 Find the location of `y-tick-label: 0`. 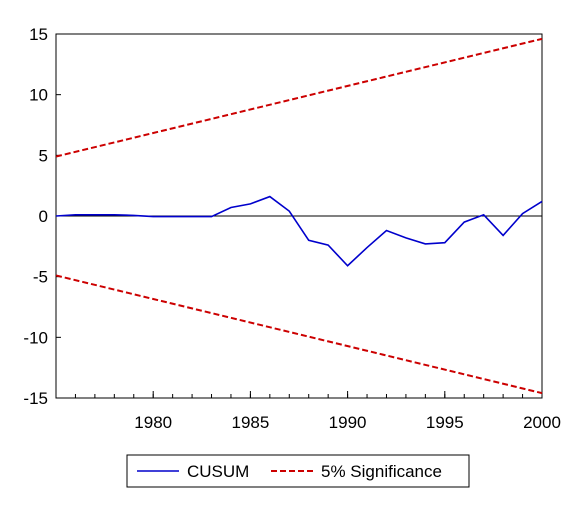

y-tick-label: 0 is located at coordinates (43, 216).